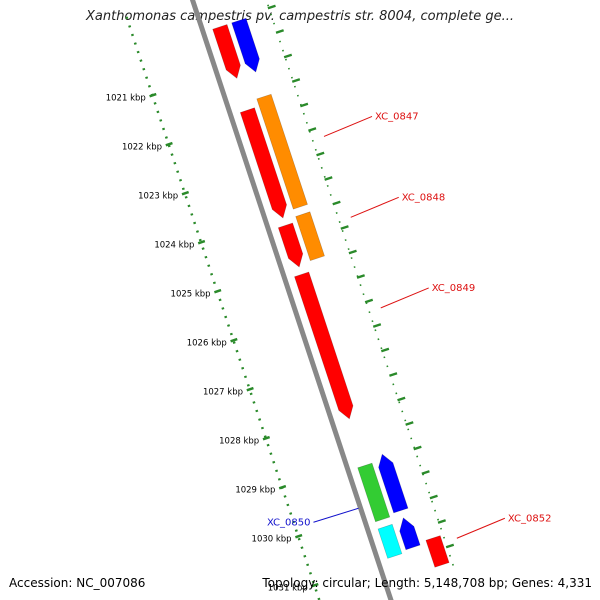  Describe the element at coordinates (142, 148) in the screenshot. I see `ruler-label: 1022 kbp` at that location.